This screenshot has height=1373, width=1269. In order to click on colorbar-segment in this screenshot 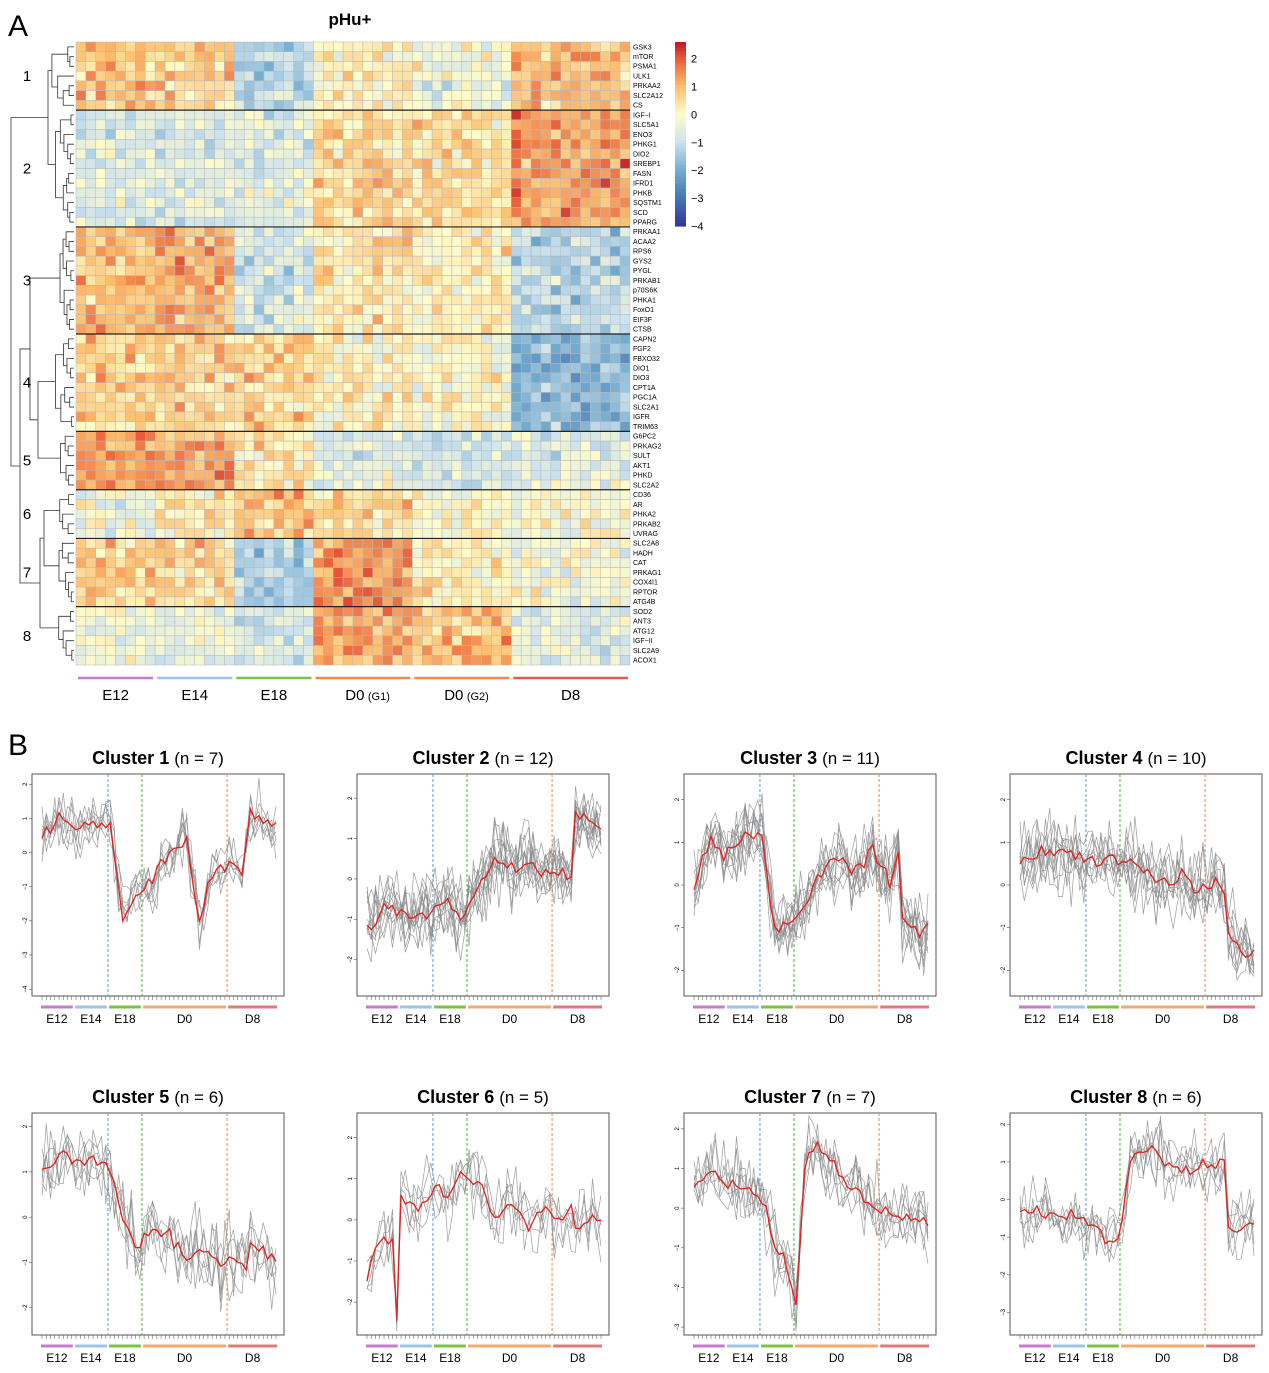, I will do `click(680, 166)`.